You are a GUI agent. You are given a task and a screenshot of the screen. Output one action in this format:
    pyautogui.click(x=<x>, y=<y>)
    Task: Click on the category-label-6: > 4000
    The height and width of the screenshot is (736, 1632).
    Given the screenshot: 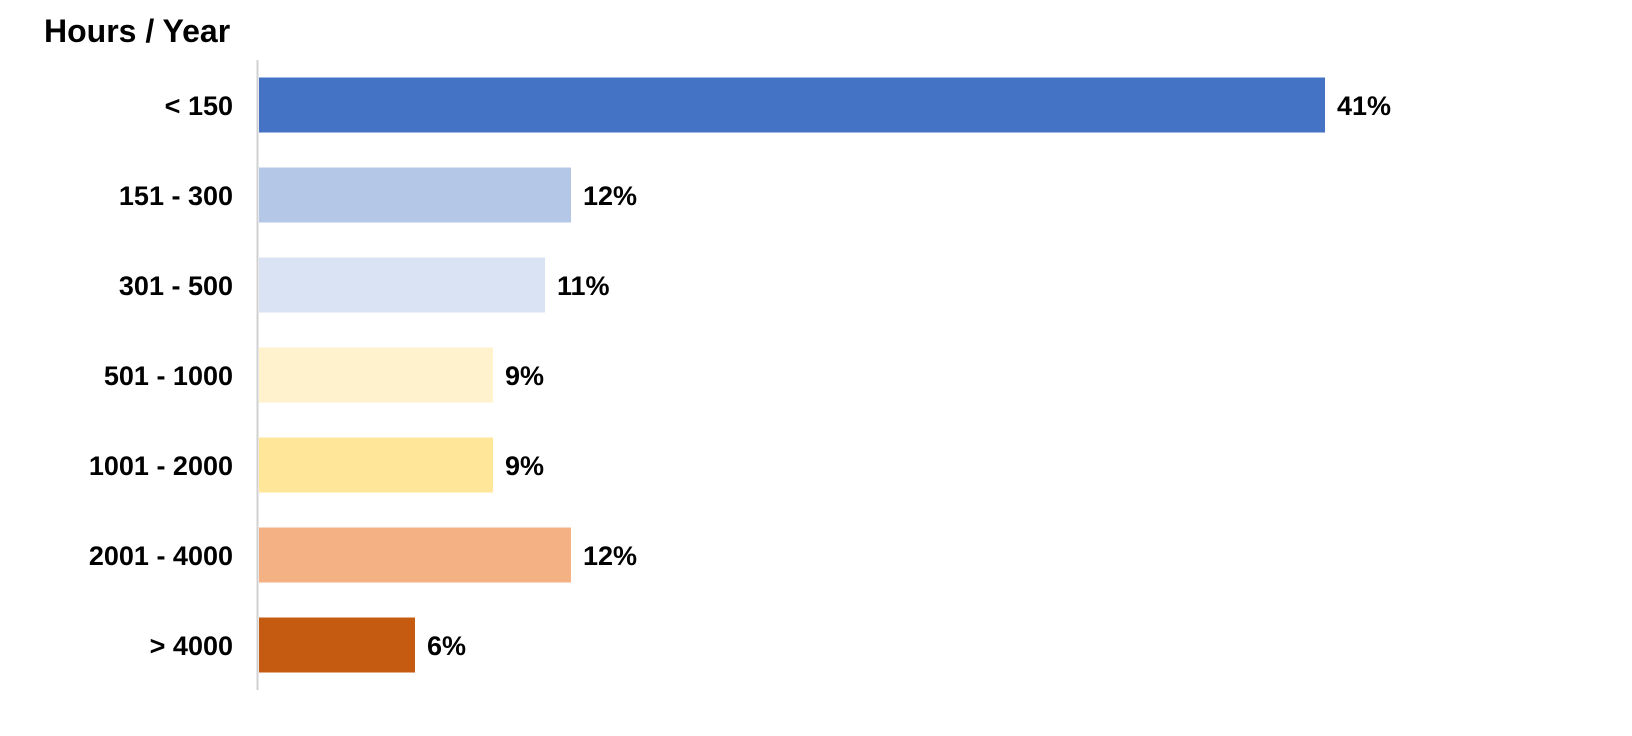 What is the action you would take?
    pyautogui.click(x=191, y=646)
    